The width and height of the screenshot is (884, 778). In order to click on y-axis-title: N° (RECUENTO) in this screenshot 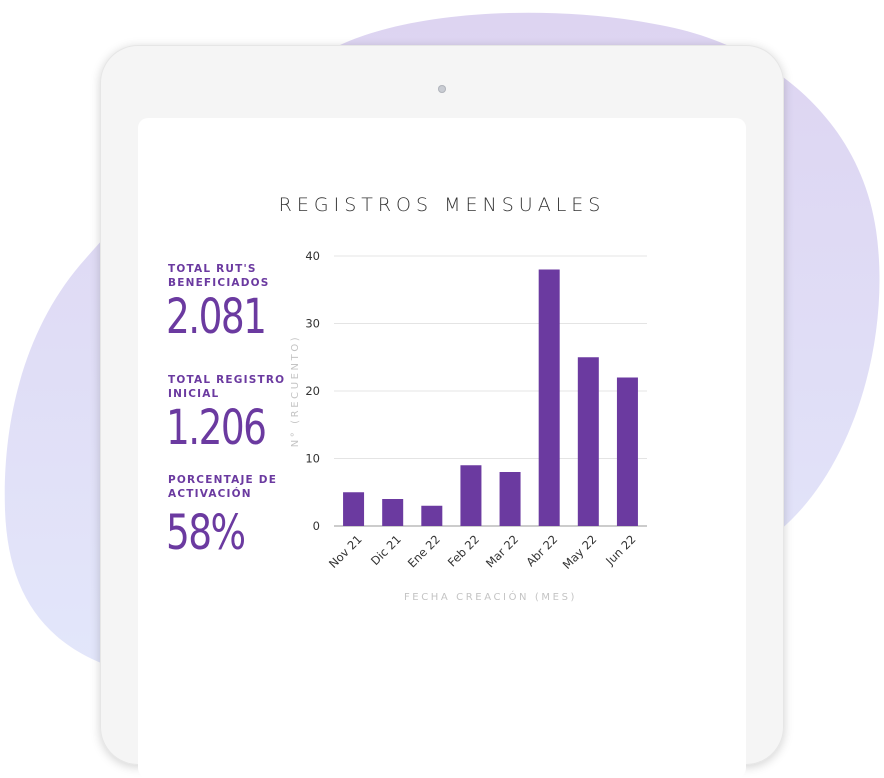, I will do `click(295, 391)`.